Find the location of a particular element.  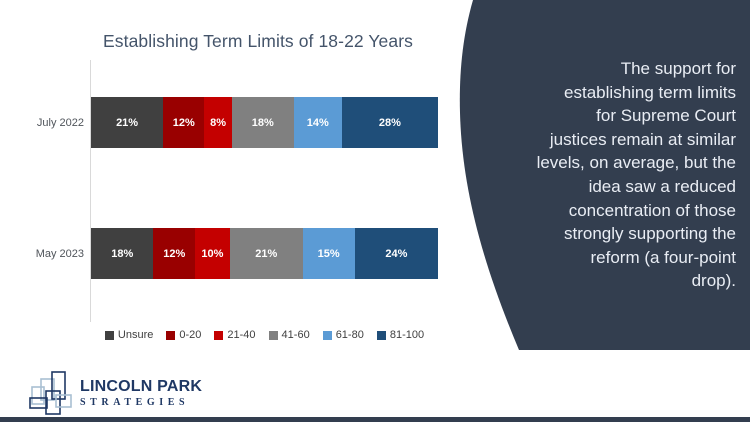

bar-row-may-2023: May 2023 18% 12% 10% 21% 15% 24% is located at coordinates (230, 253).